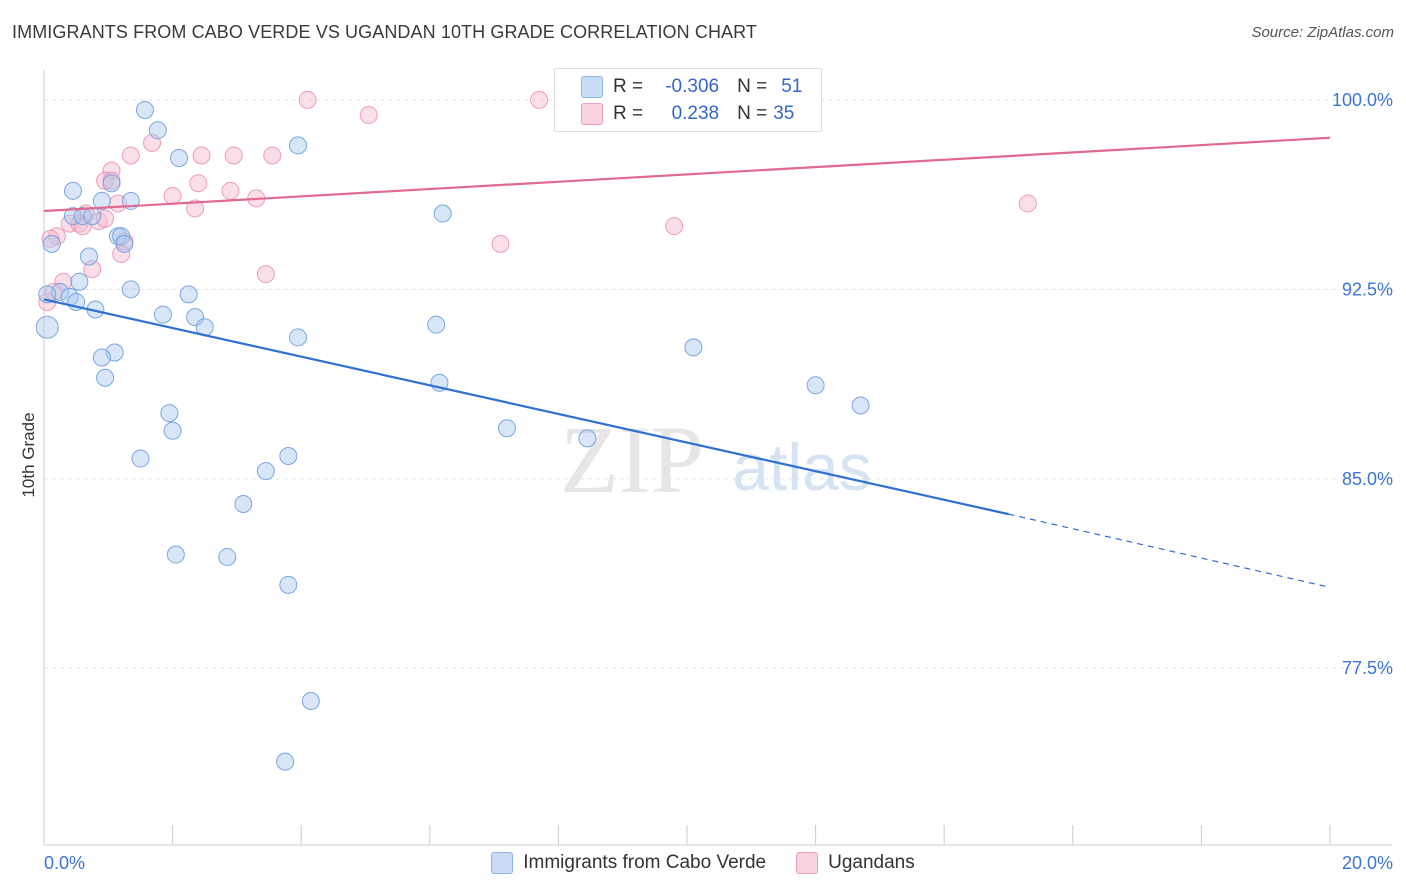  I want to click on y-tick-label: 77.5%, so click(1367, 668).